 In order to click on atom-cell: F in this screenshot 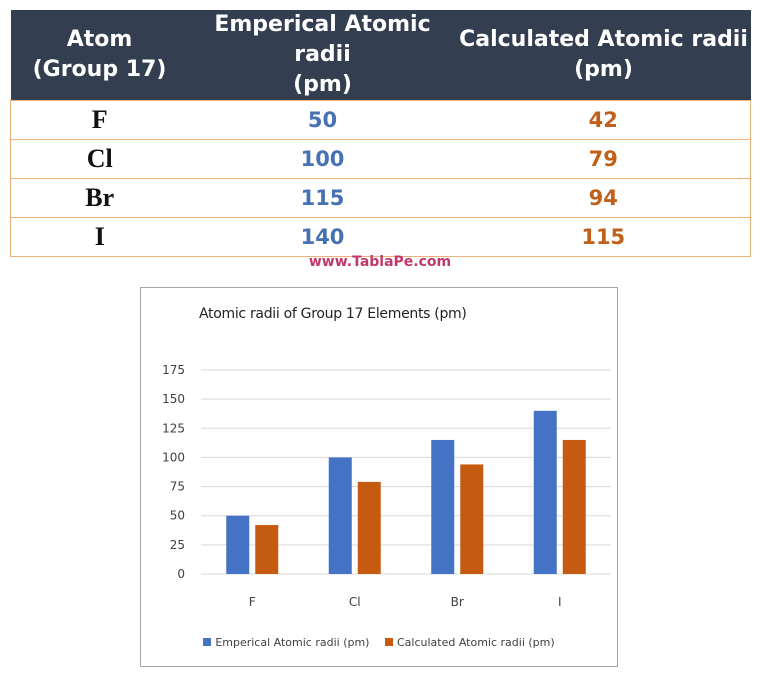, I will do `click(99, 120)`.